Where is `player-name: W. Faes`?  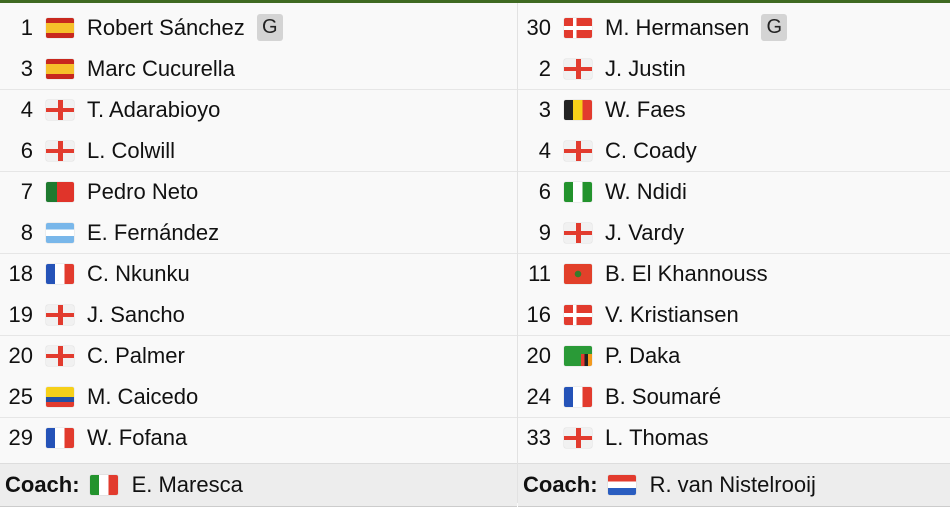 player-name: W. Faes is located at coordinates (645, 109).